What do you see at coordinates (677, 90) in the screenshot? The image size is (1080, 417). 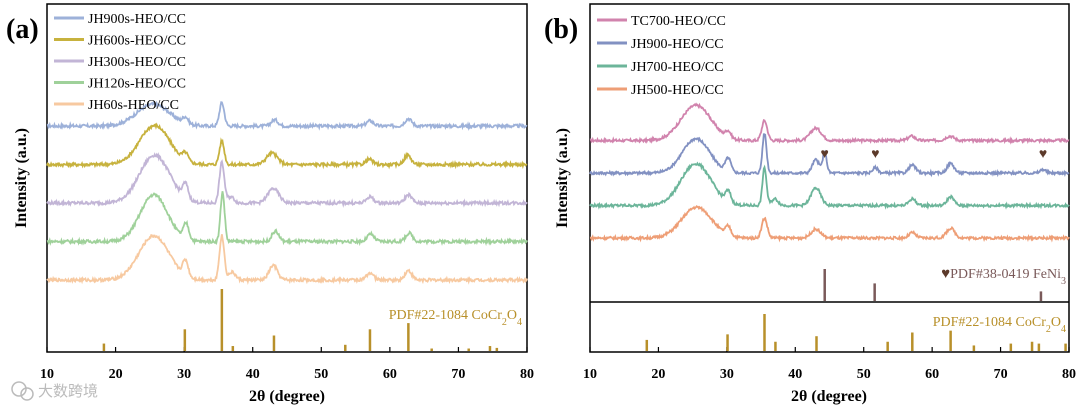 I see `legend-label: JH500-HEO/CC` at bounding box center [677, 90].